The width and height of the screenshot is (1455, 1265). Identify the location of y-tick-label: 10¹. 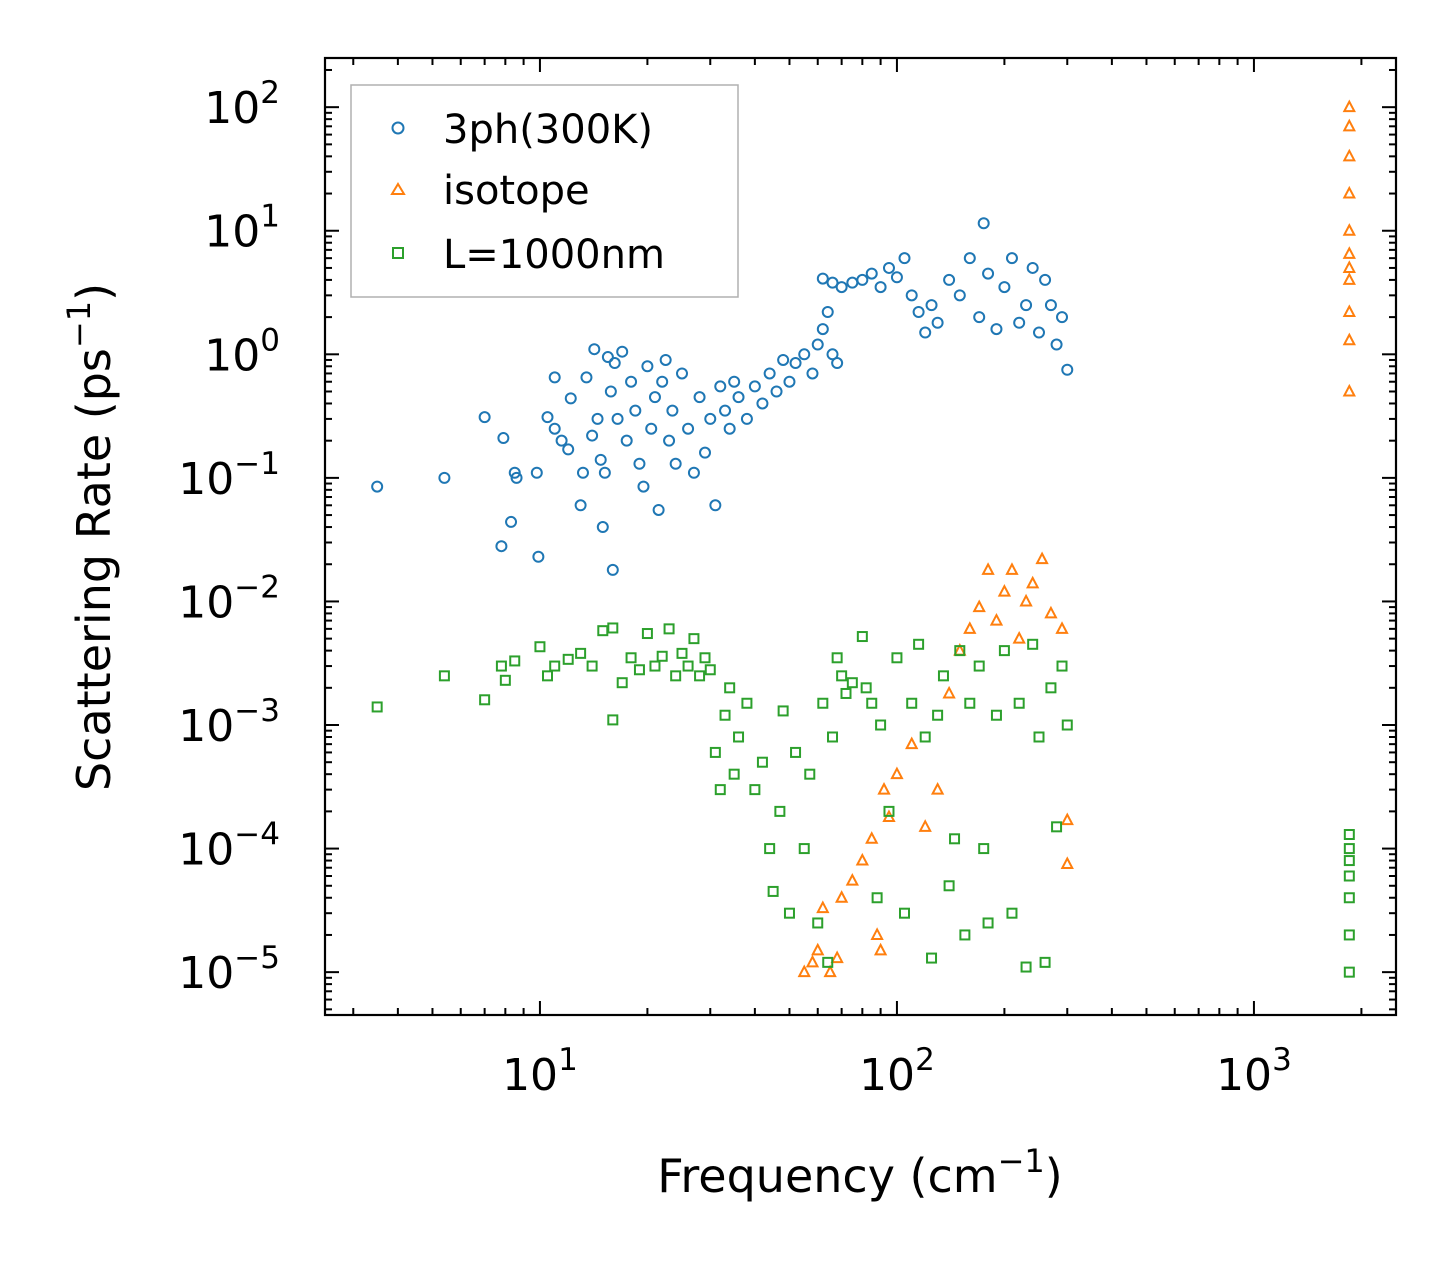
(242, 228).